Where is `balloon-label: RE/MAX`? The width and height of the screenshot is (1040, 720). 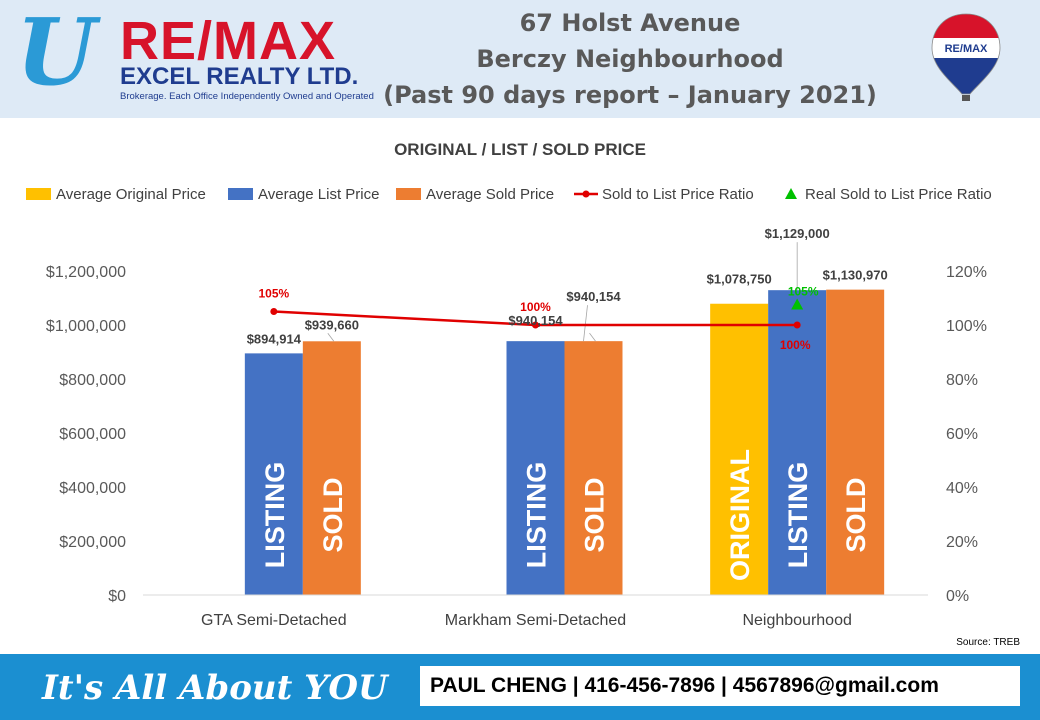
balloon-label: RE/MAX is located at coordinates (966, 49).